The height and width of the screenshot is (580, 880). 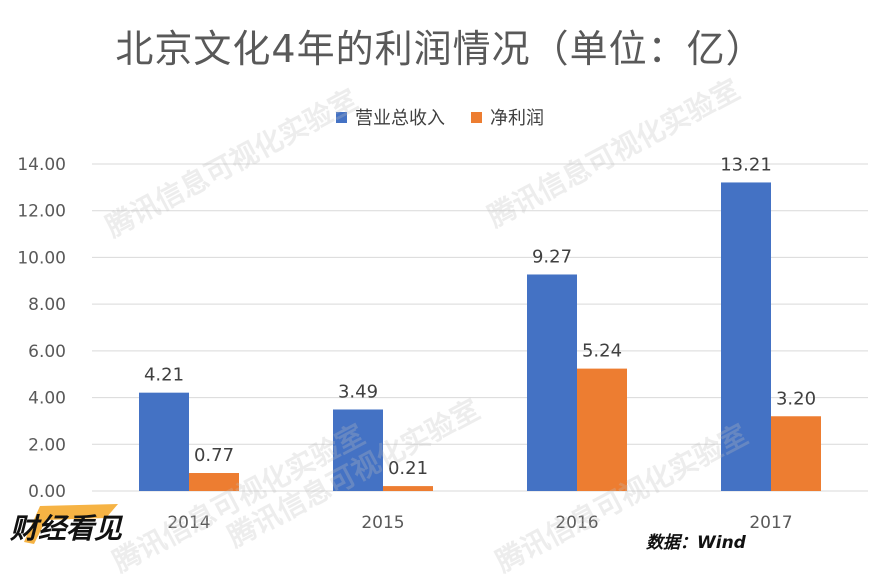 I want to click on data-label-profit: 5.24, so click(x=602, y=351).